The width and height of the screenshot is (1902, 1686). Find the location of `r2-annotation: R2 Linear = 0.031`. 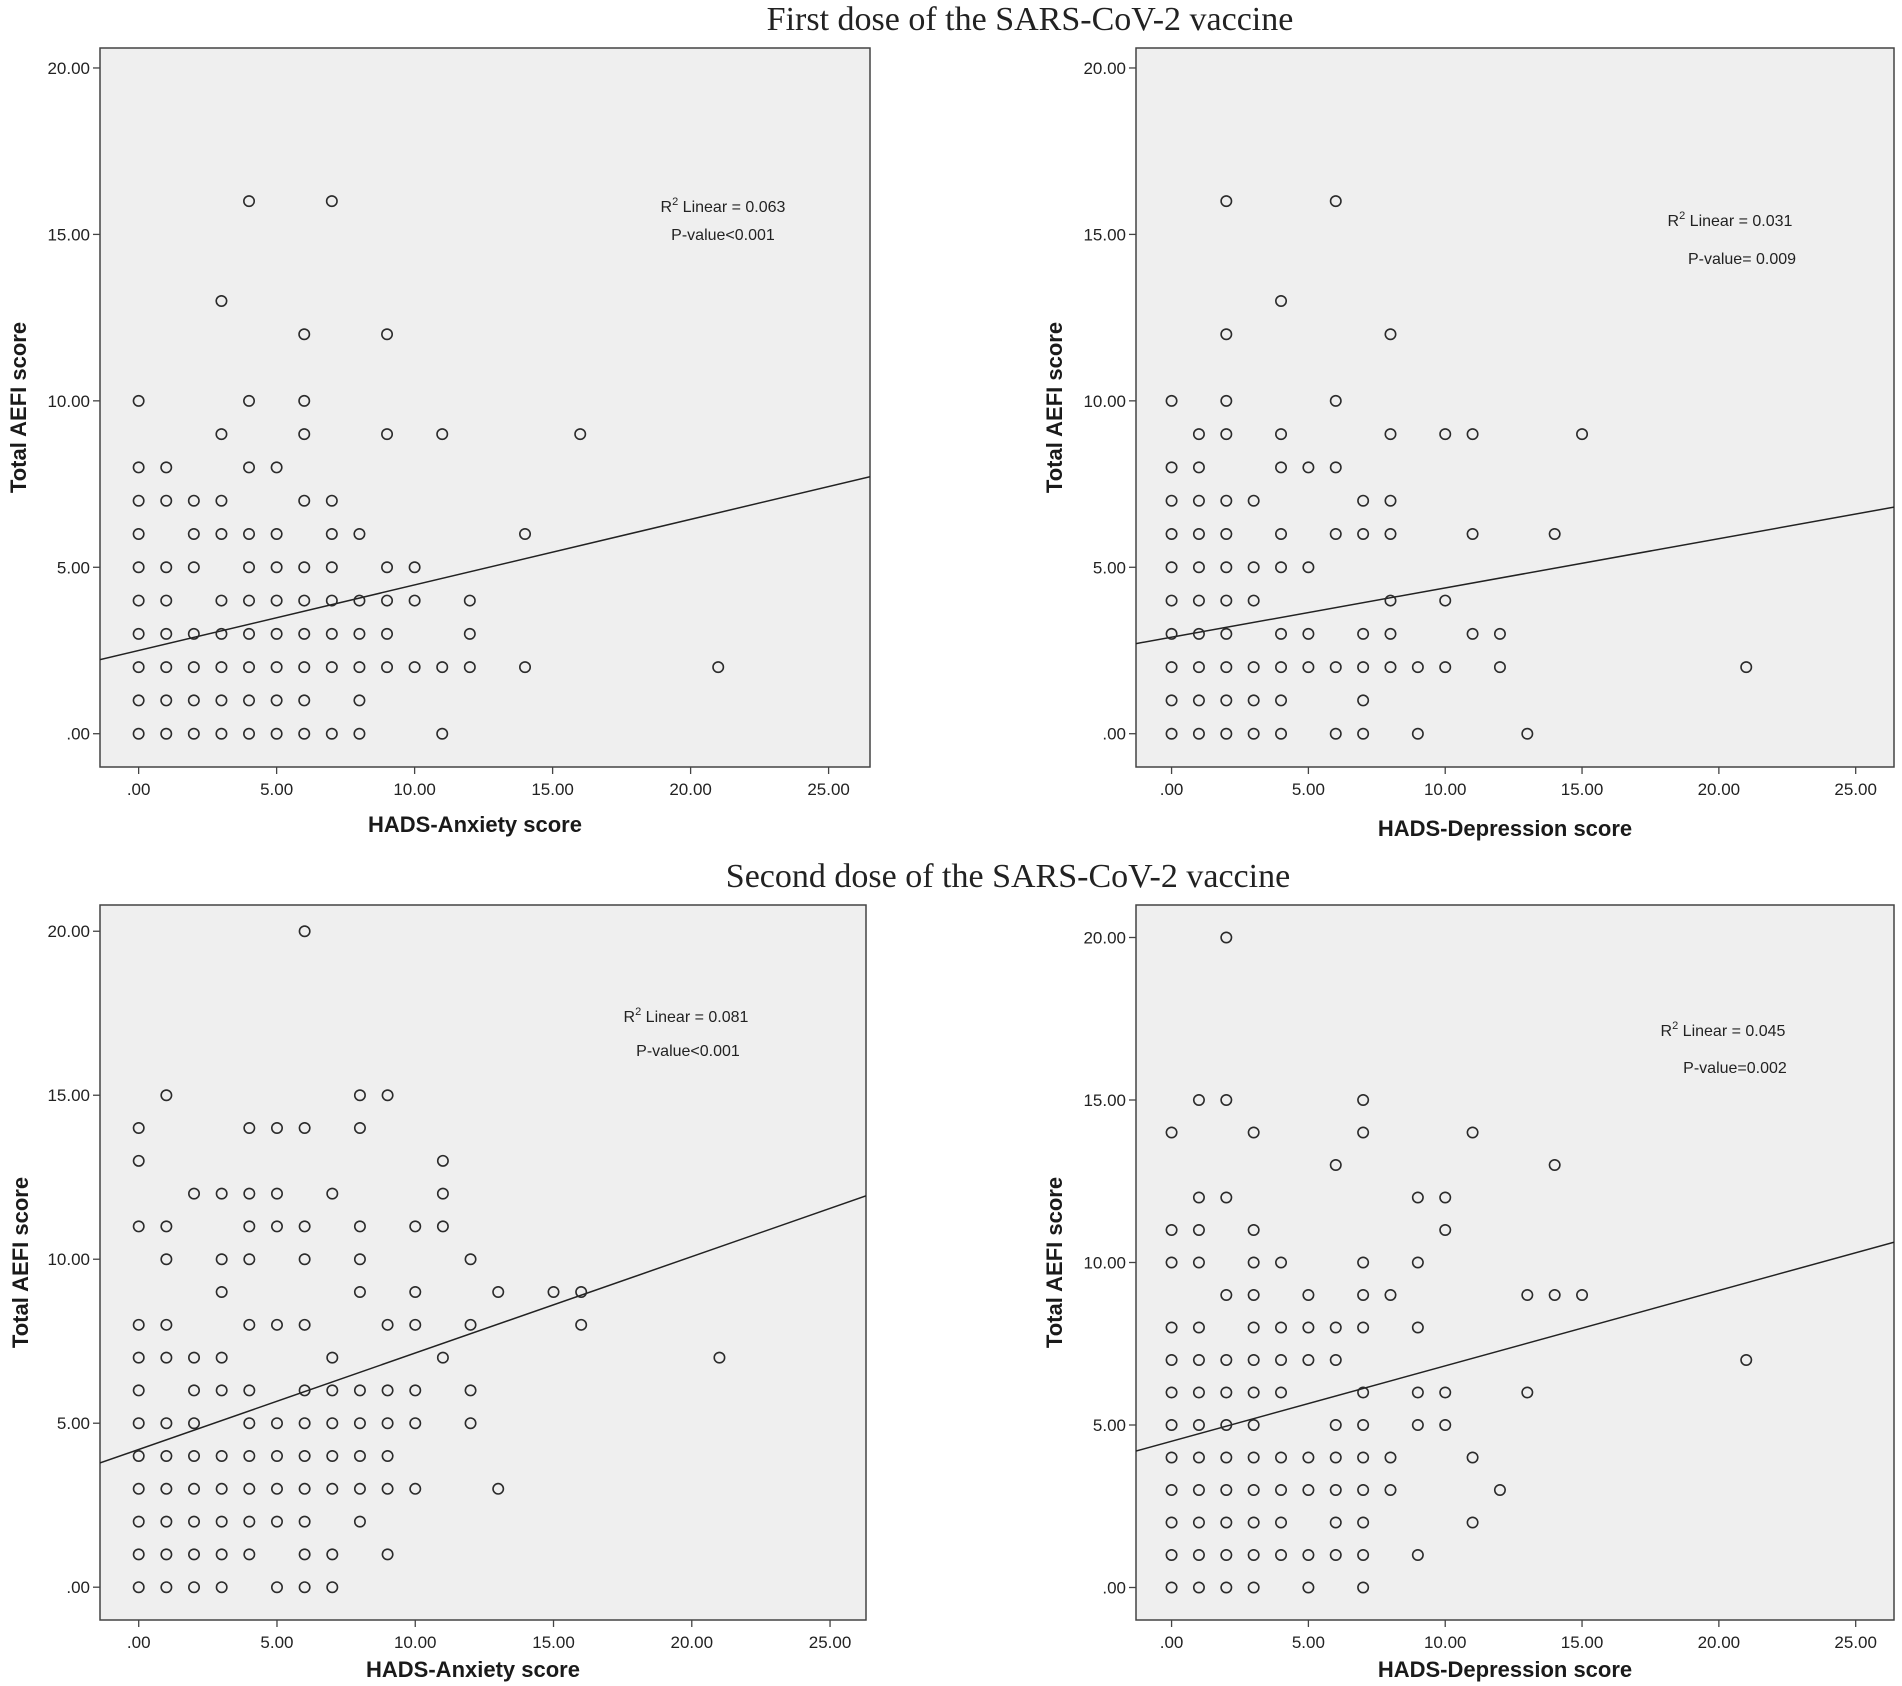

r2-annotation: R2 Linear = 0.031 is located at coordinates (1730, 220).